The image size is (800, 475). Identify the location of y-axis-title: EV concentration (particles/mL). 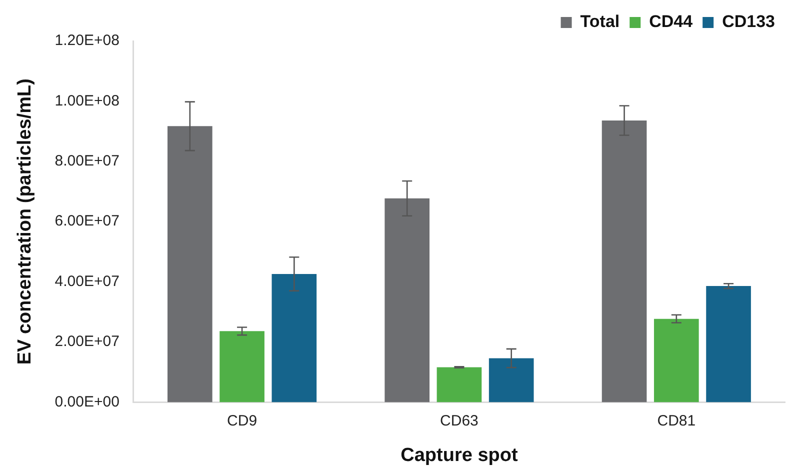
(25, 221).